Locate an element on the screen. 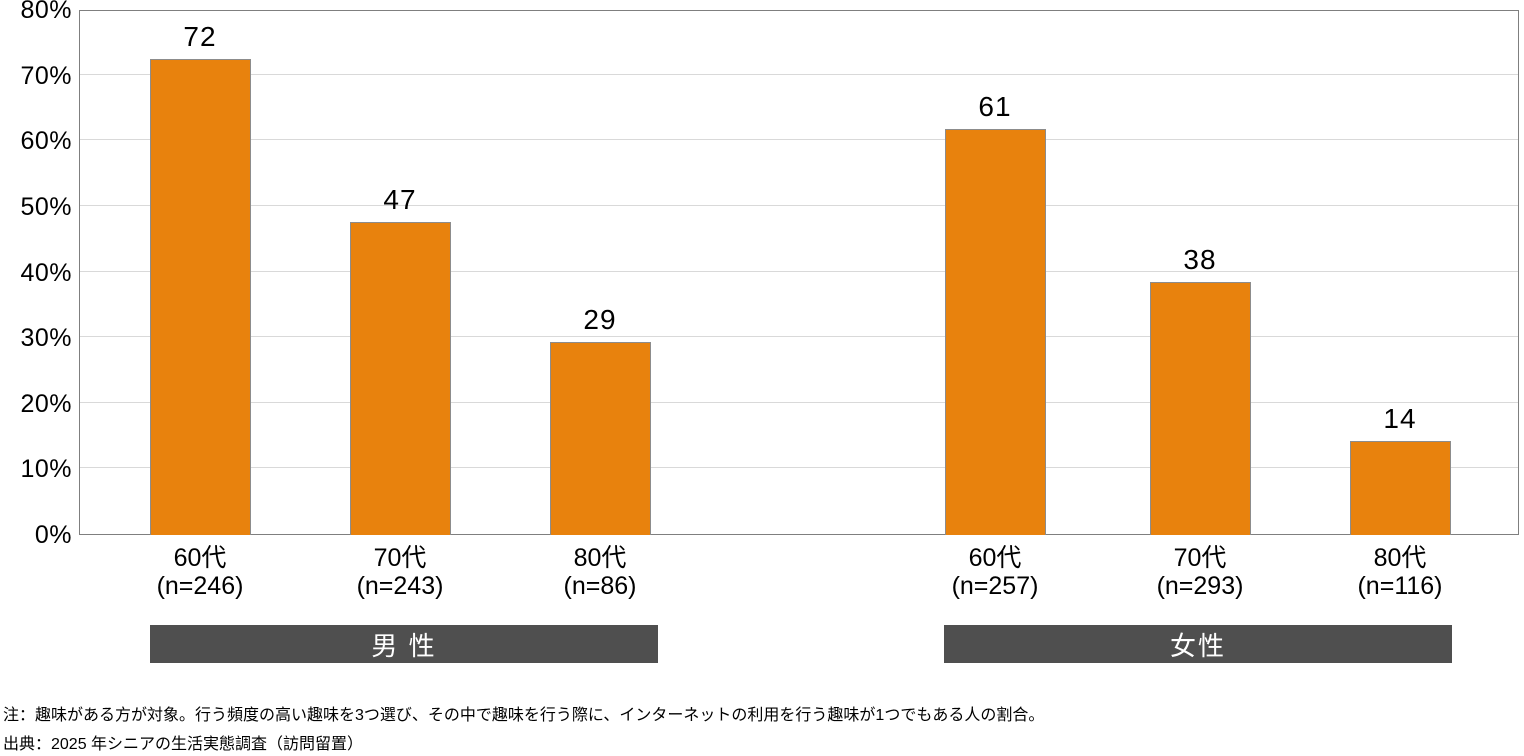  group-banner-1: 男 性 is located at coordinates (404, 644).